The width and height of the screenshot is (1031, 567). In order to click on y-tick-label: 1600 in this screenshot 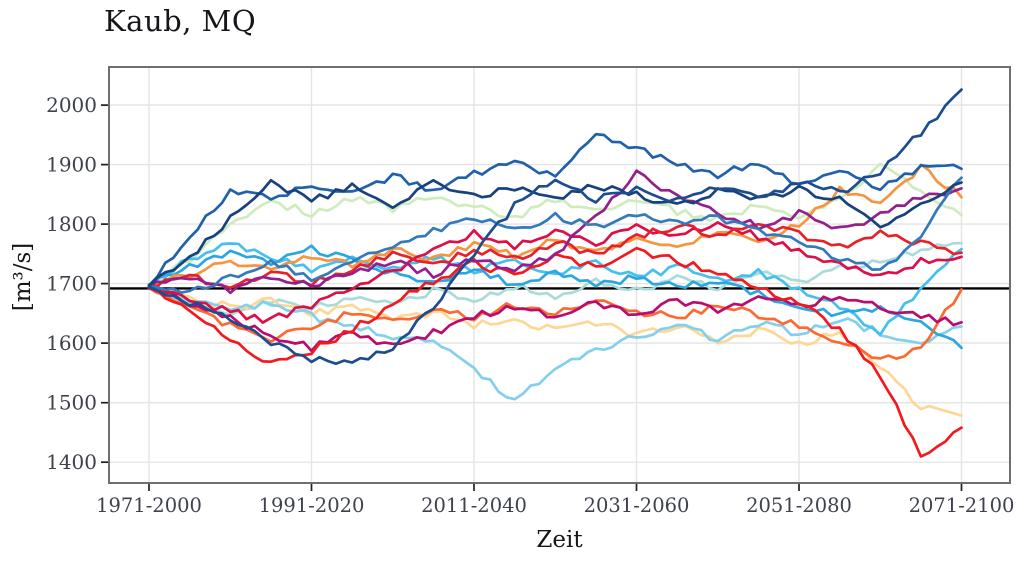, I will do `click(71, 343)`.